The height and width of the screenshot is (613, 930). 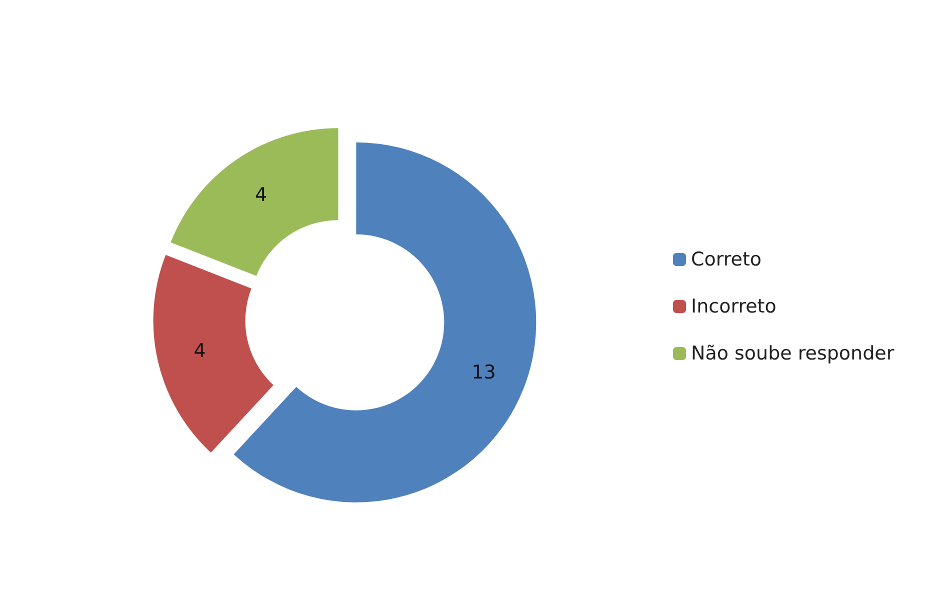 I want to click on legend-label: Incorreto, so click(x=733, y=307).